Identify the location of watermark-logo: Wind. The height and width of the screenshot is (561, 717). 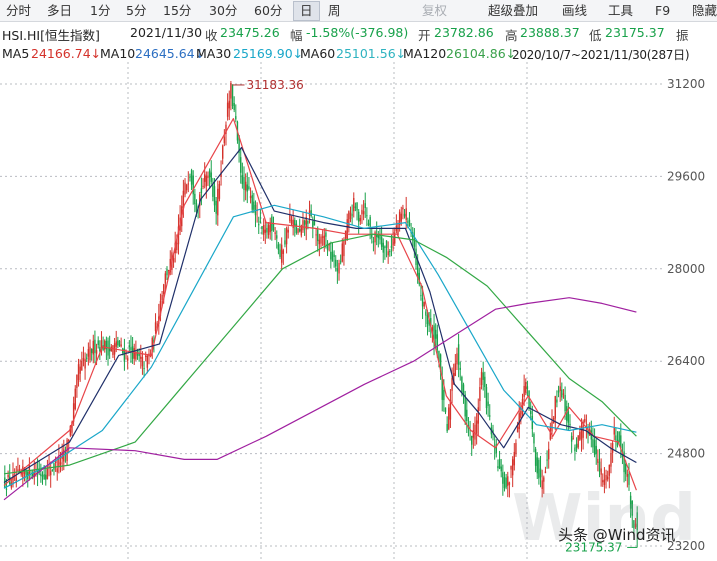
(604, 519).